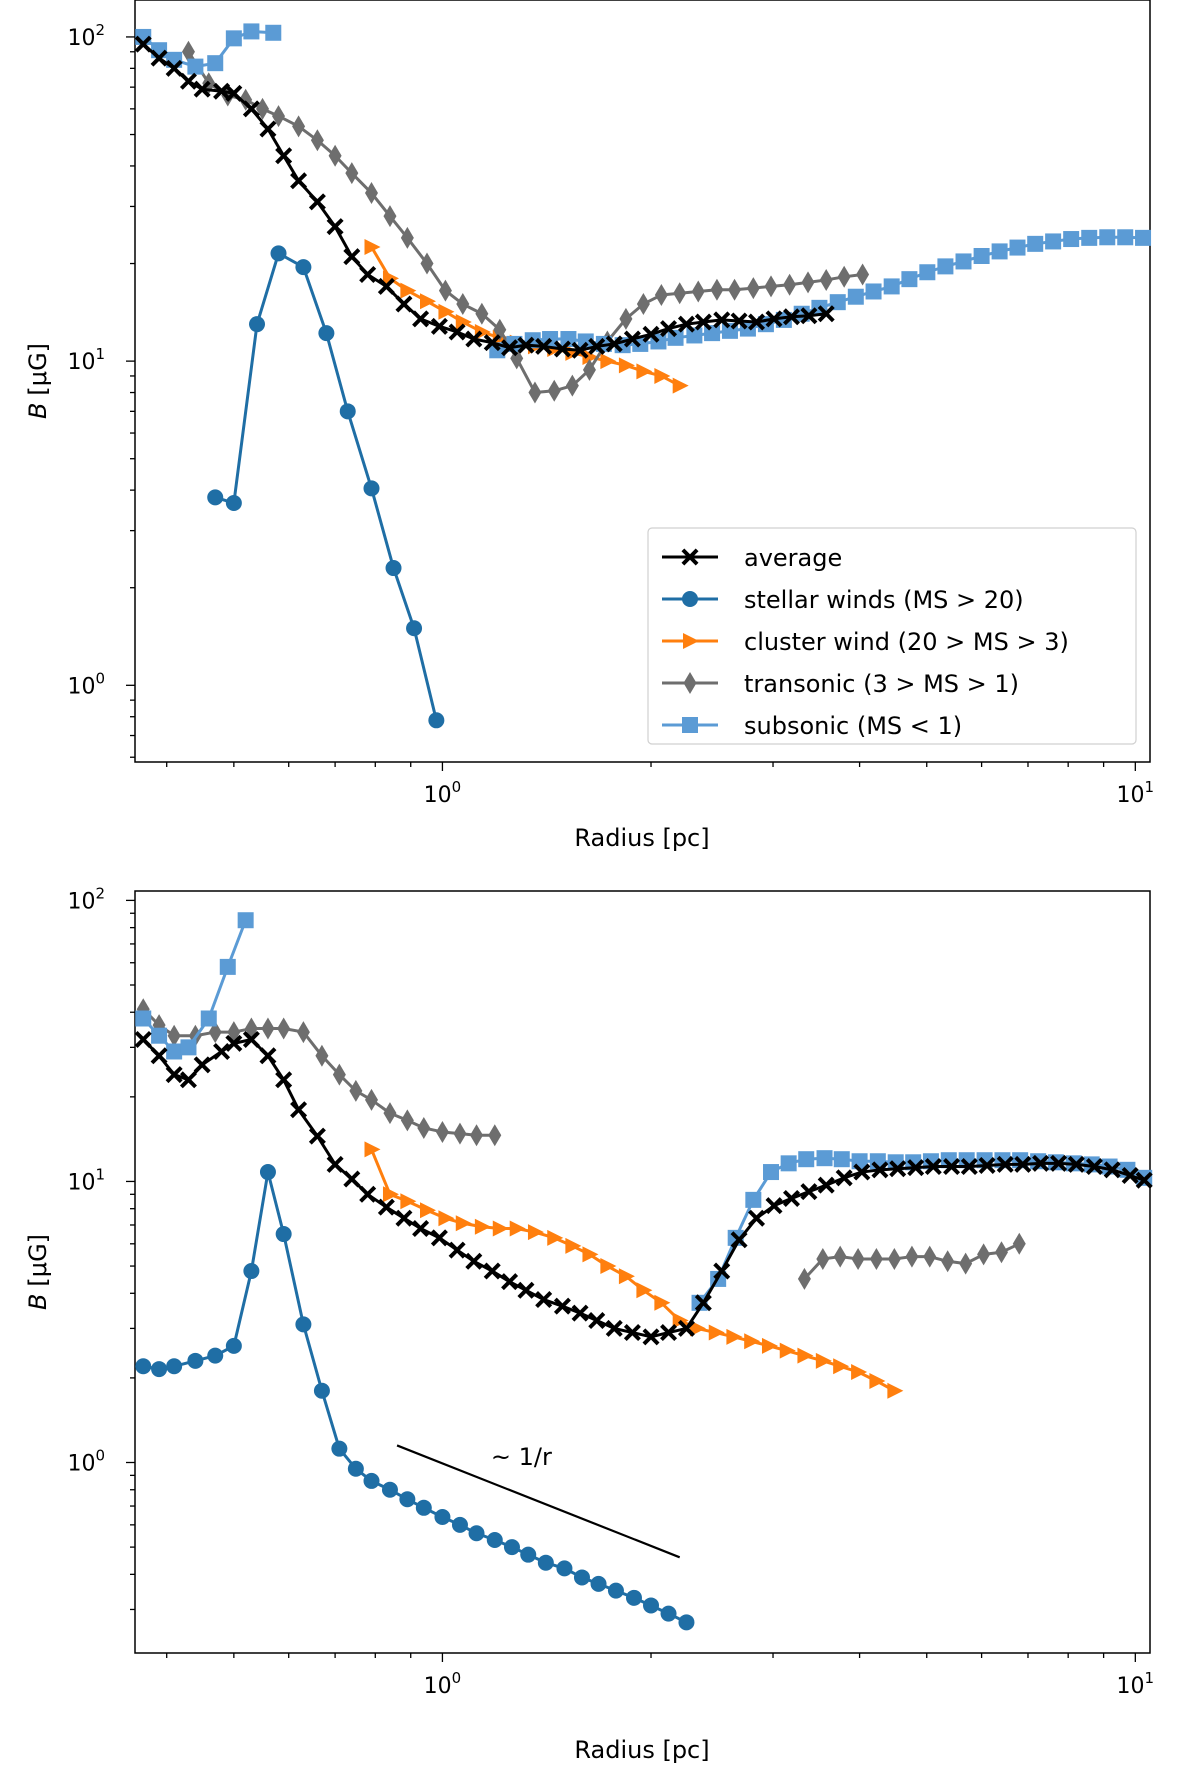 This screenshot has height=1766, width=1200. I want to click on legend-label: cluster wind (20 > MS > 3), so click(906, 642).